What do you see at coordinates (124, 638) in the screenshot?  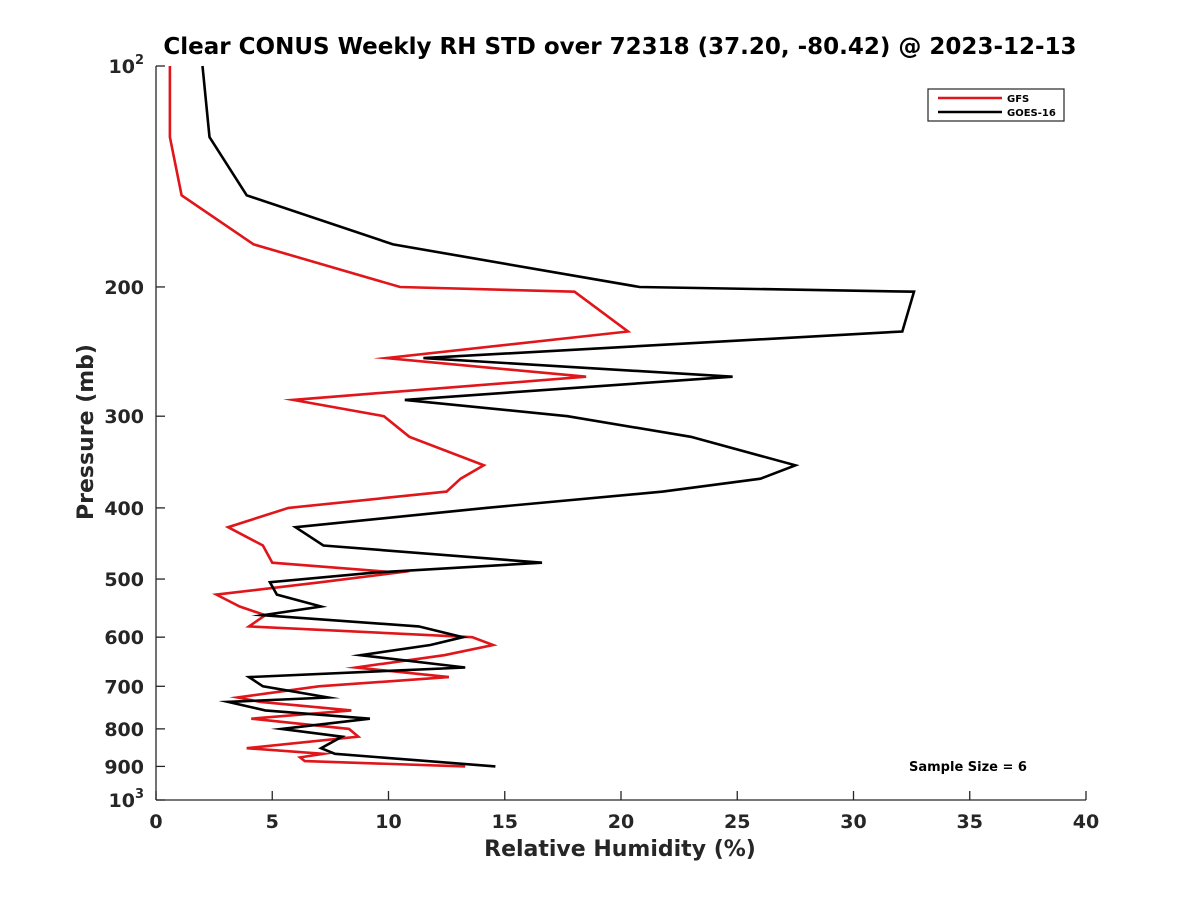 I see `y-tick-label: 600` at bounding box center [124, 638].